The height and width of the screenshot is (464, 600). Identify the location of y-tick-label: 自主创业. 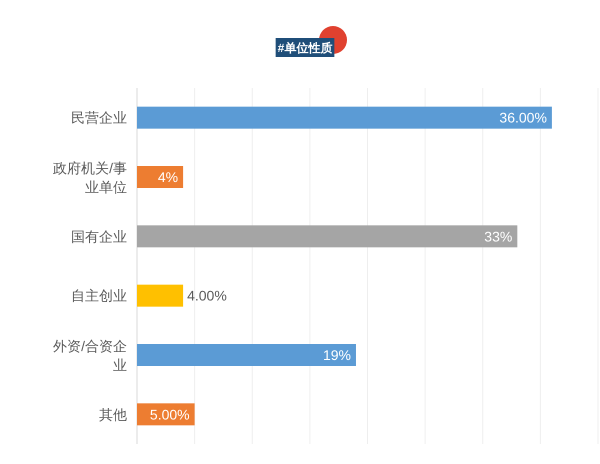
(99, 296).